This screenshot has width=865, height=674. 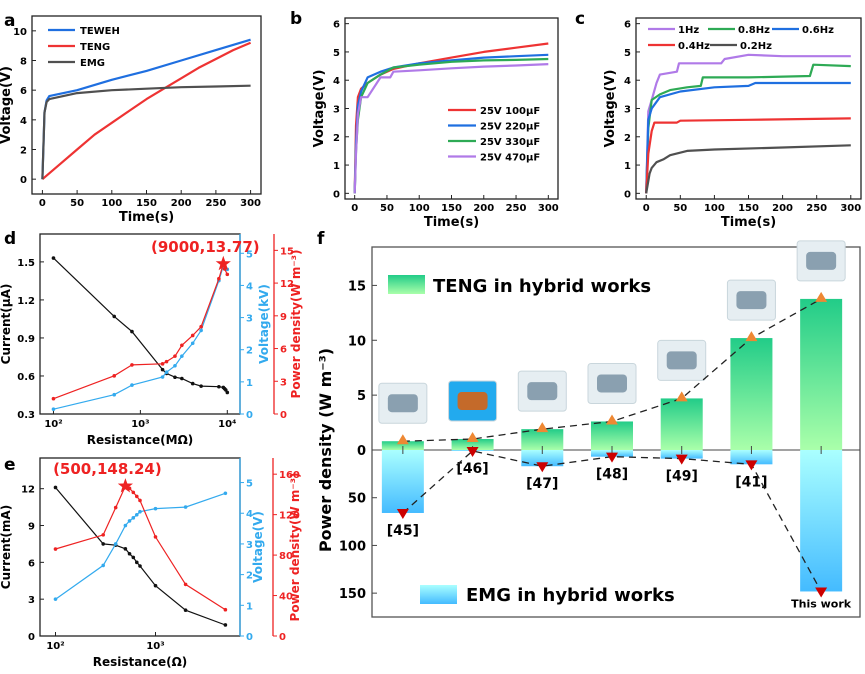 I want to click on y-tick-label: 2, so click(x=249, y=576).